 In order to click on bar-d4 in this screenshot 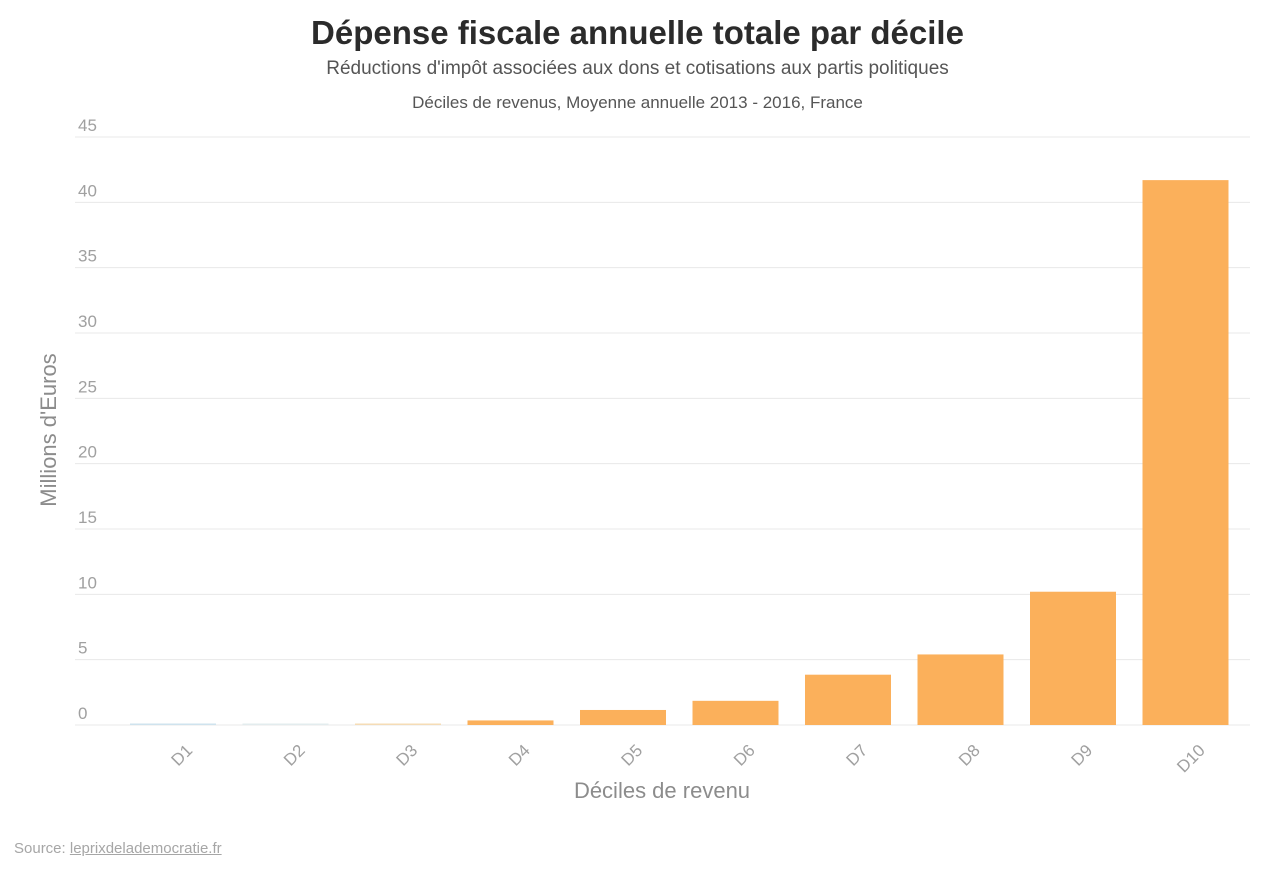, I will do `click(510, 722)`.